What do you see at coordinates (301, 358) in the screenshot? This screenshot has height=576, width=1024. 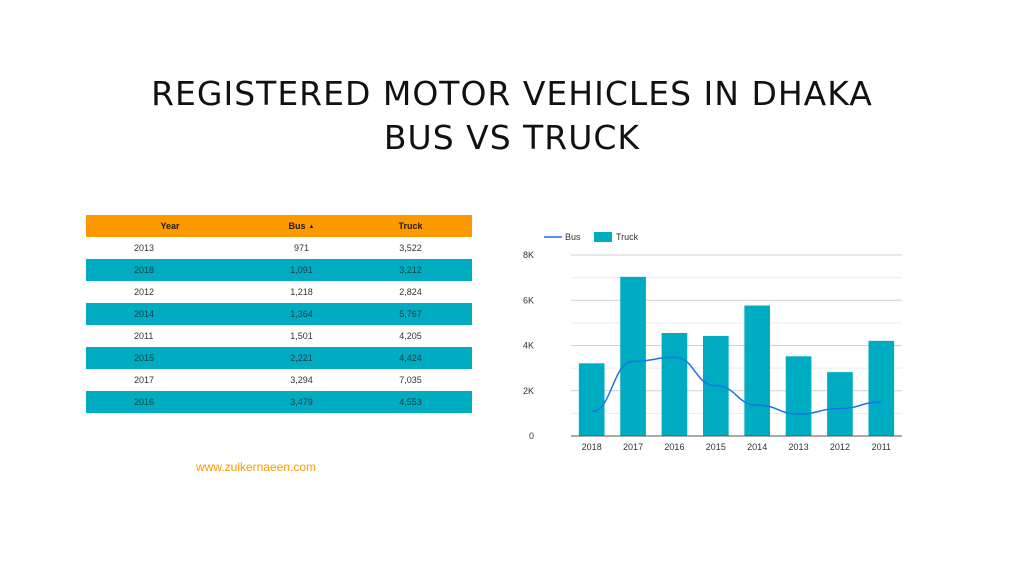 I see `cell-bus: 2,221` at bounding box center [301, 358].